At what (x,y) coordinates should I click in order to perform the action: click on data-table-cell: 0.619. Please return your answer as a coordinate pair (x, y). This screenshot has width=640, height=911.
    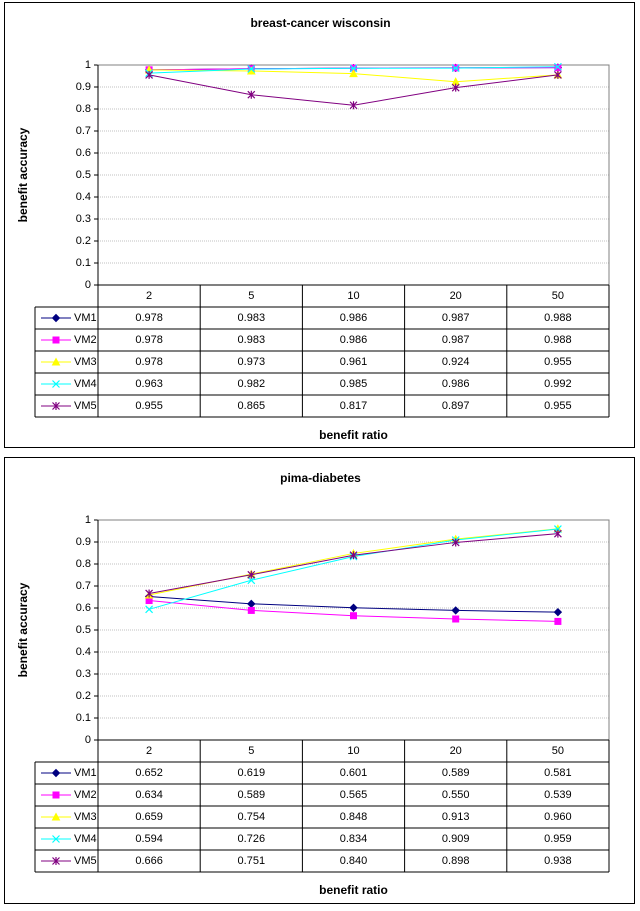
    Looking at the image, I should click on (252, 773).